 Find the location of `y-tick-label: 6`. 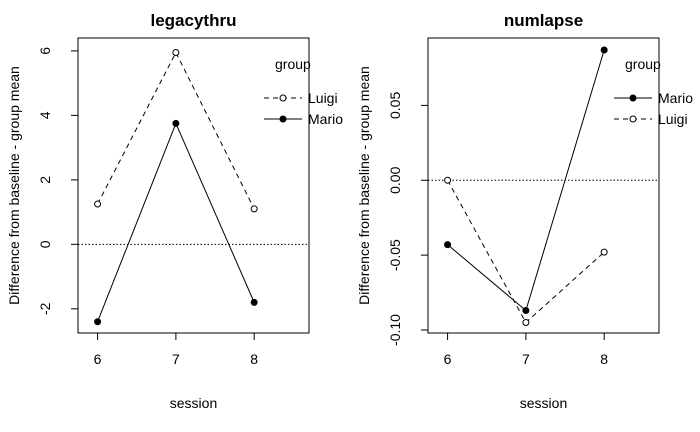

y-tick-label: 6 is located at coordinates (45, 51).